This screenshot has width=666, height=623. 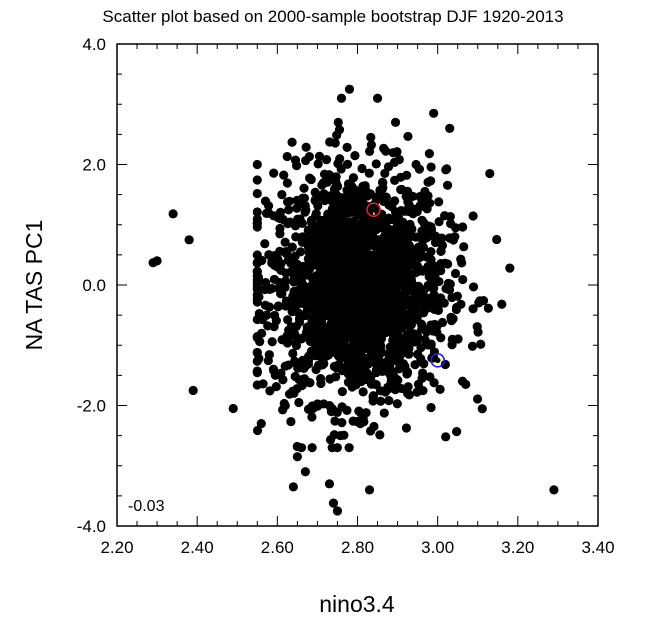 I want to click on correlation-annotation: -0.03, so click(x=146, y=506).